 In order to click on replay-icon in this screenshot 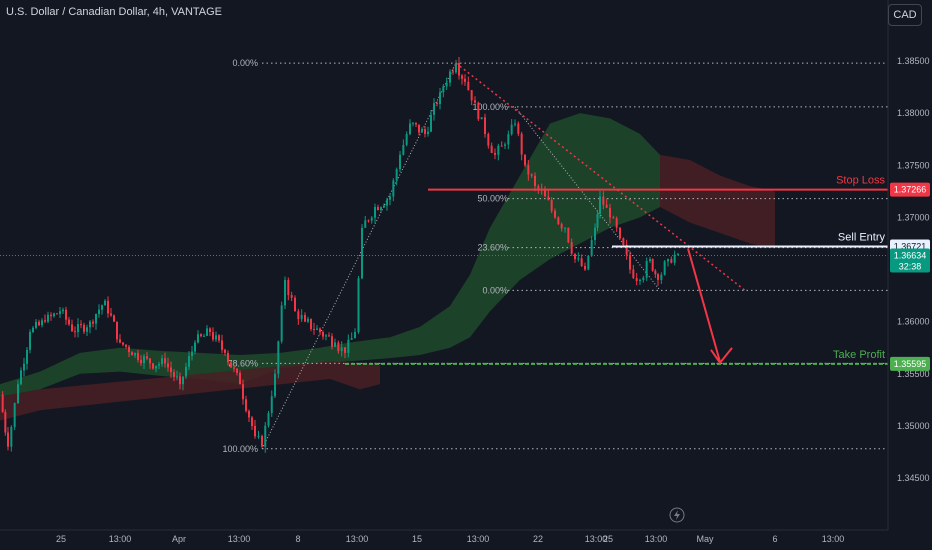, I will do `click(677, 515)`.